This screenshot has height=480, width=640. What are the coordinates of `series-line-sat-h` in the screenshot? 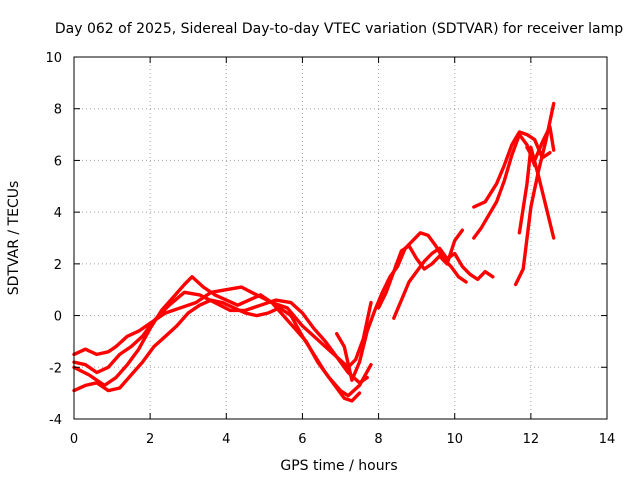 It's located at (504, 186).